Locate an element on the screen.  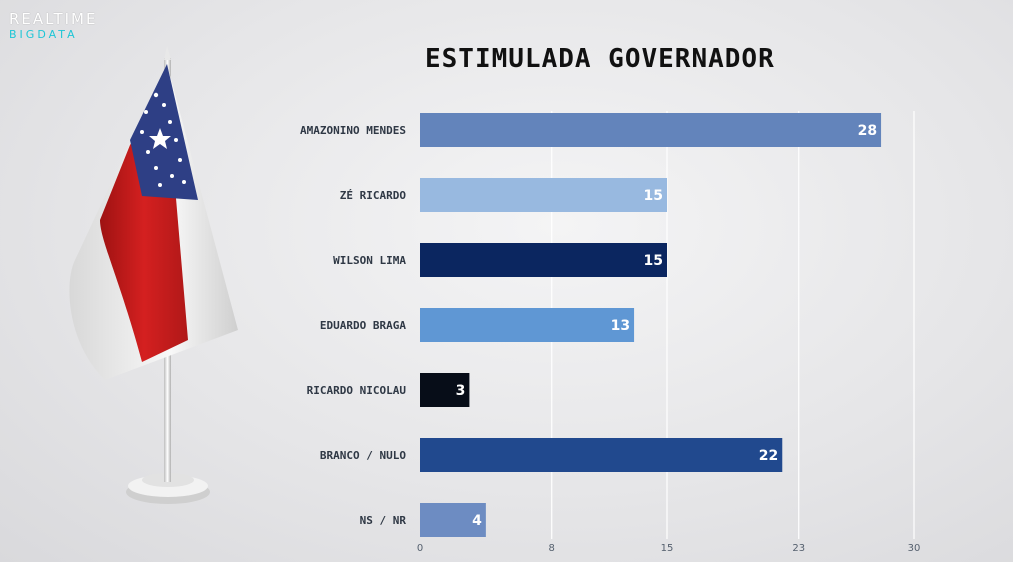
x-tick-label: 30 is located at coordinates (914, 548).